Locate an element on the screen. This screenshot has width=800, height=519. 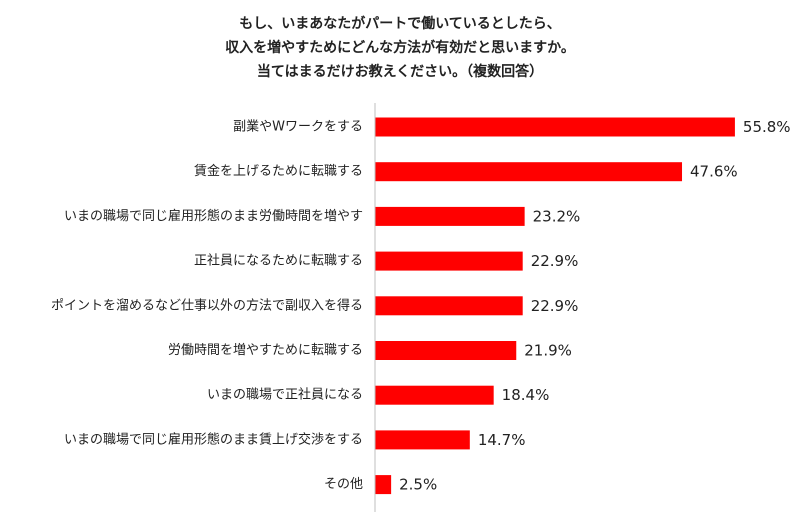
category-label: 労働時間を増やすために転職する is located at coordinates (265, 350).